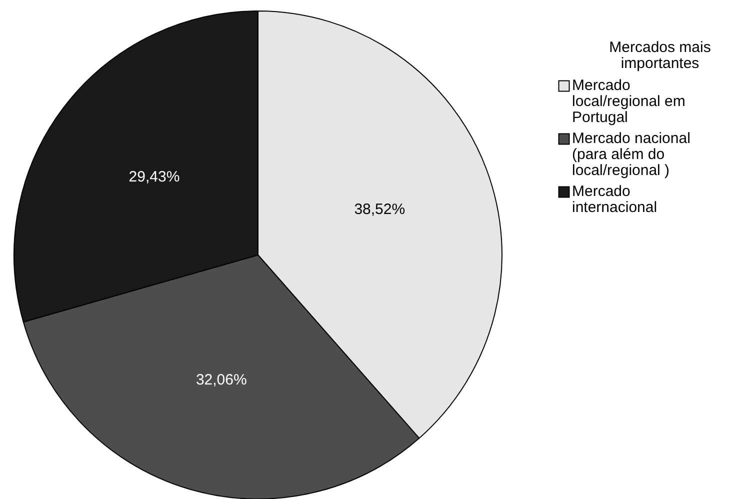 This screenshot has width=748, height=499. What do you see at coordinates (615, 199) in the screenshot?
I see `legend-label: Mercado internacional` at bounding box center [615, 199].